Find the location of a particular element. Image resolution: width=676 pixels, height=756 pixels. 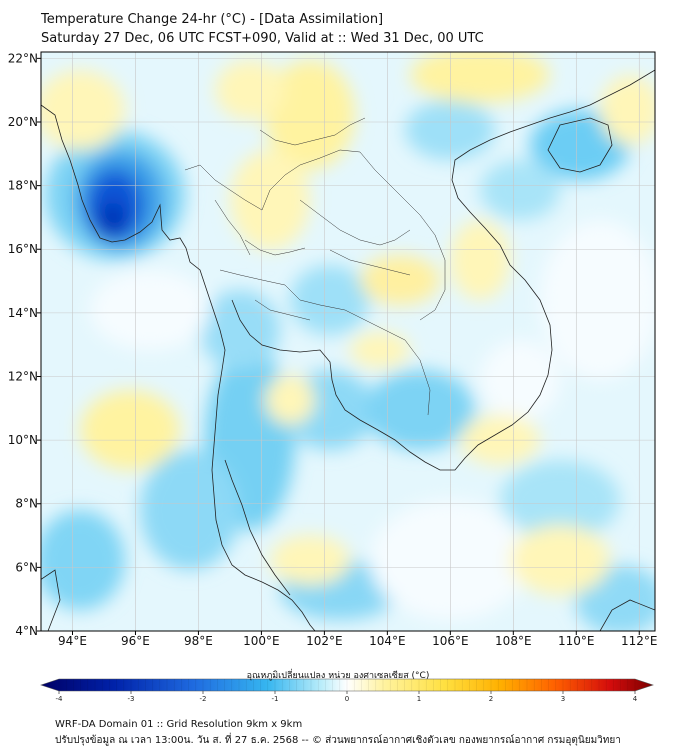

lat-tick-label: 14°N is located at coordinates (23, 313).